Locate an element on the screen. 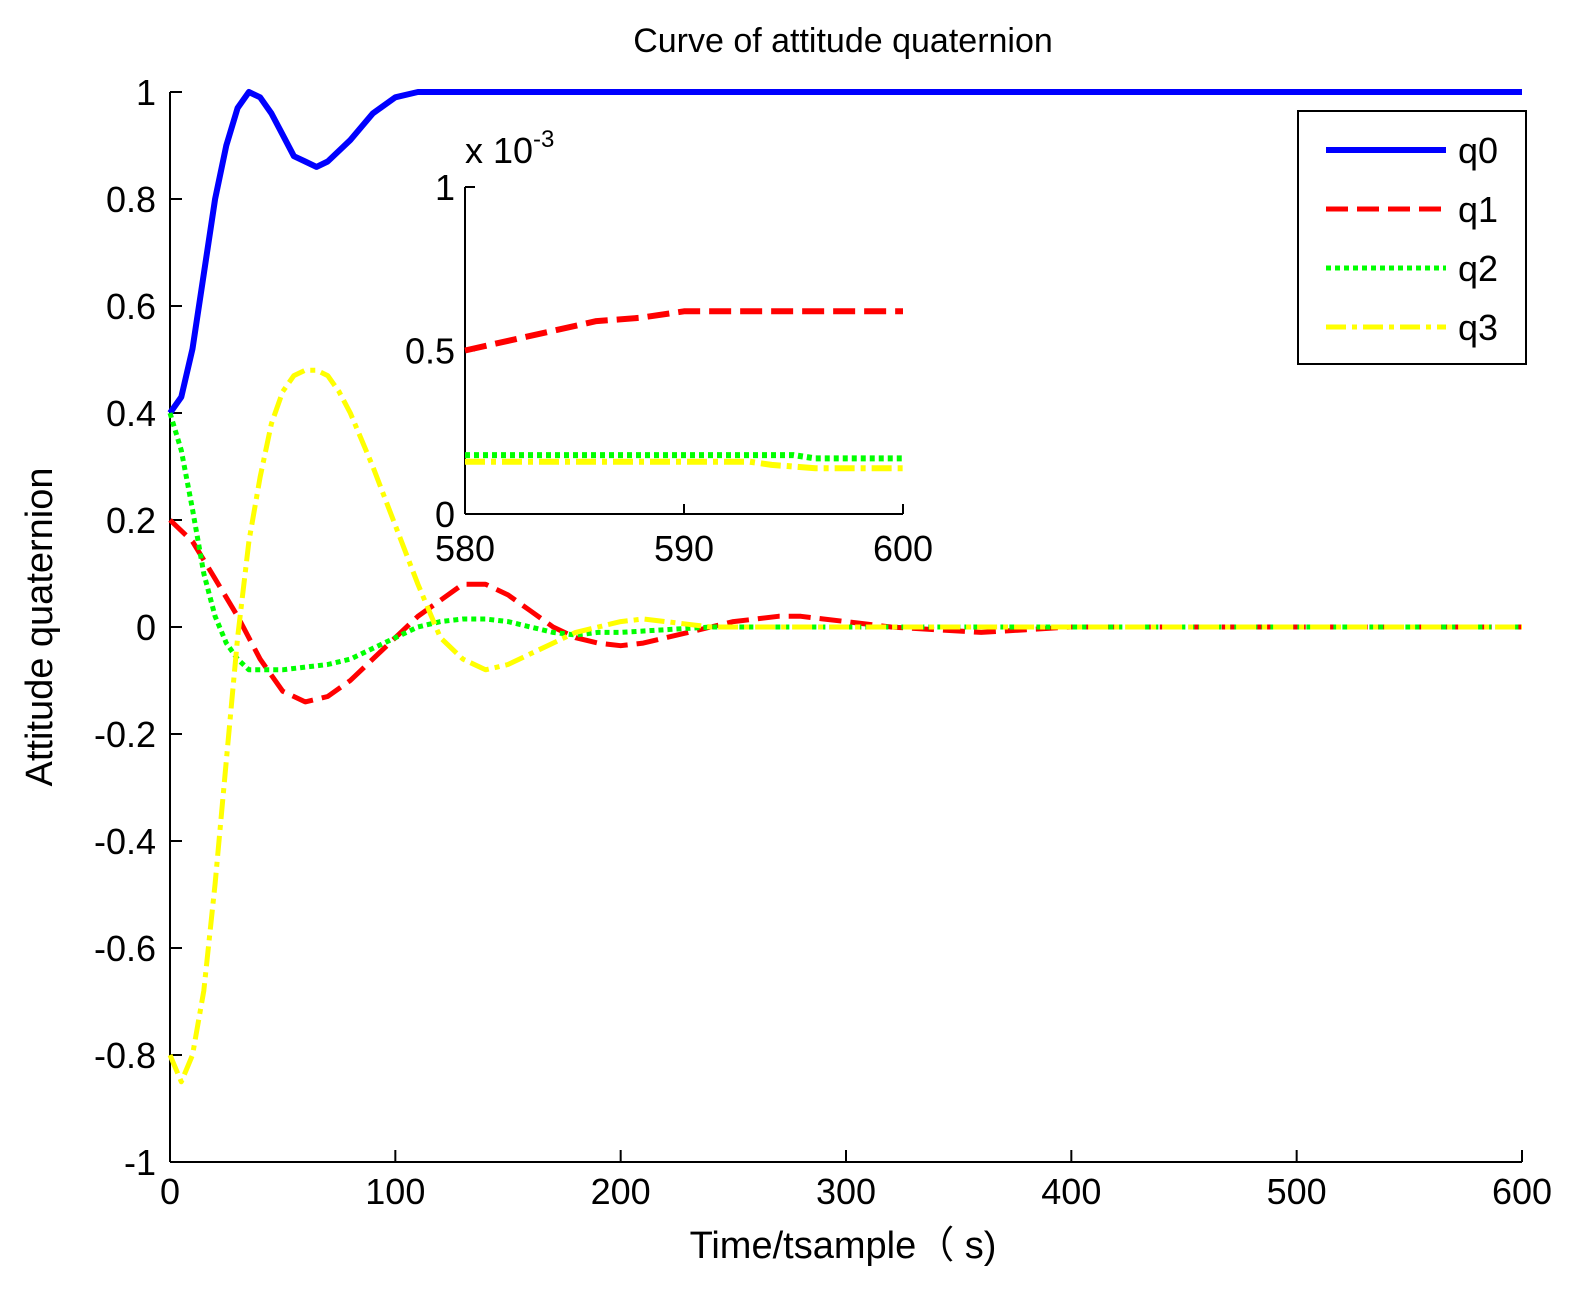  inset-scale-label: x 10-3 is located at coordinates (509, 148).